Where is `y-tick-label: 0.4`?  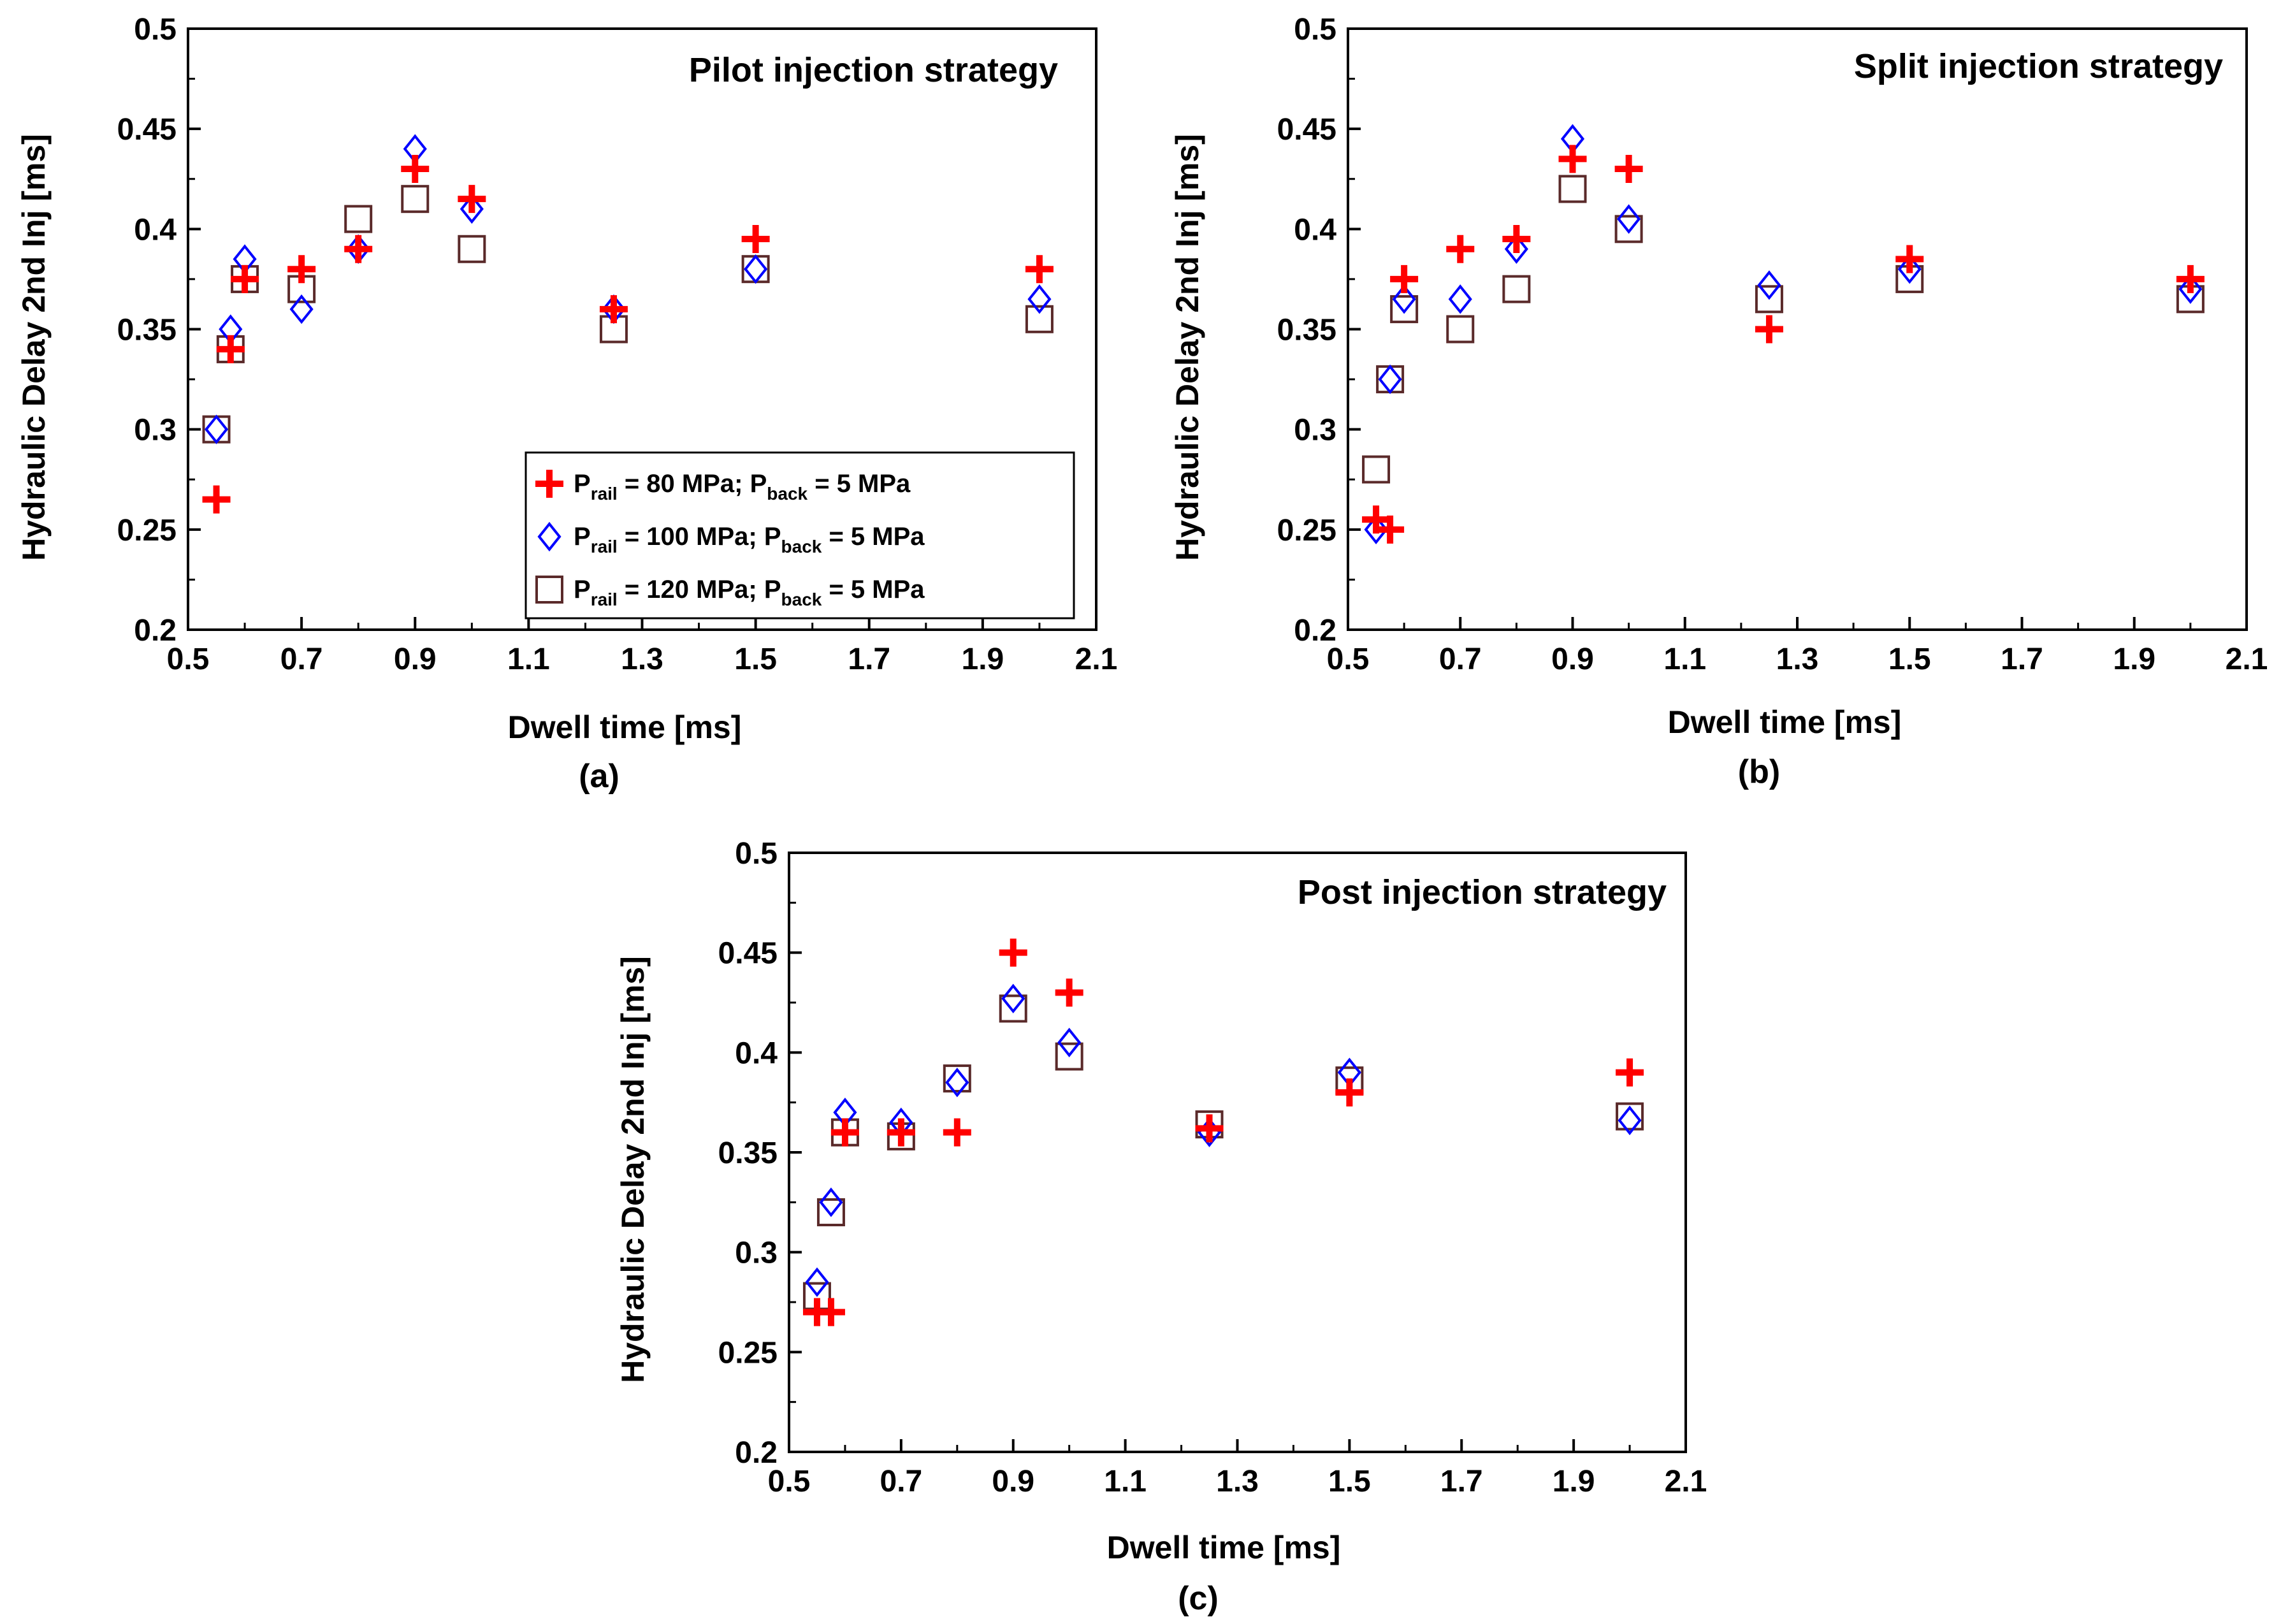 y-tick-label: 0.4 is located at coordinates (1315, 230).